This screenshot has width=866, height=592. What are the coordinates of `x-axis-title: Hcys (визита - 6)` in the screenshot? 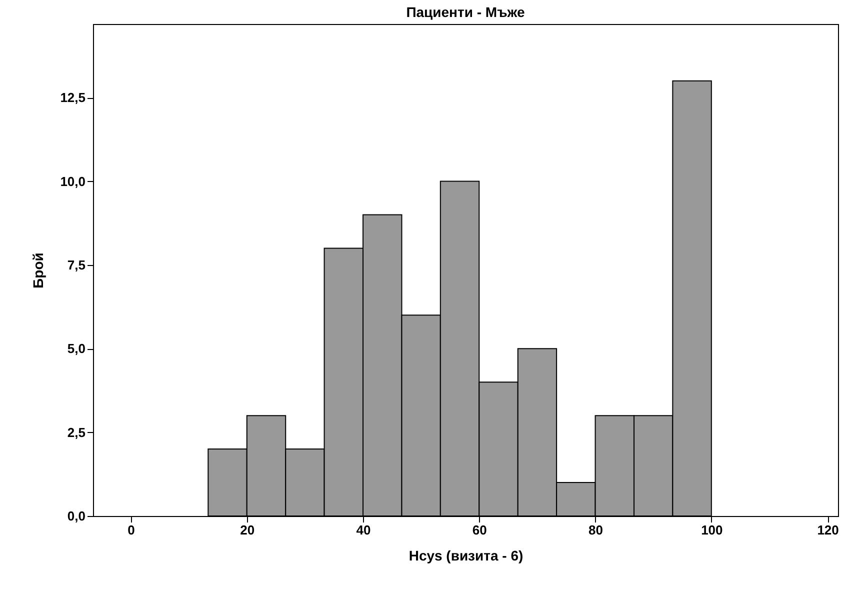 It's located at (466, 556).